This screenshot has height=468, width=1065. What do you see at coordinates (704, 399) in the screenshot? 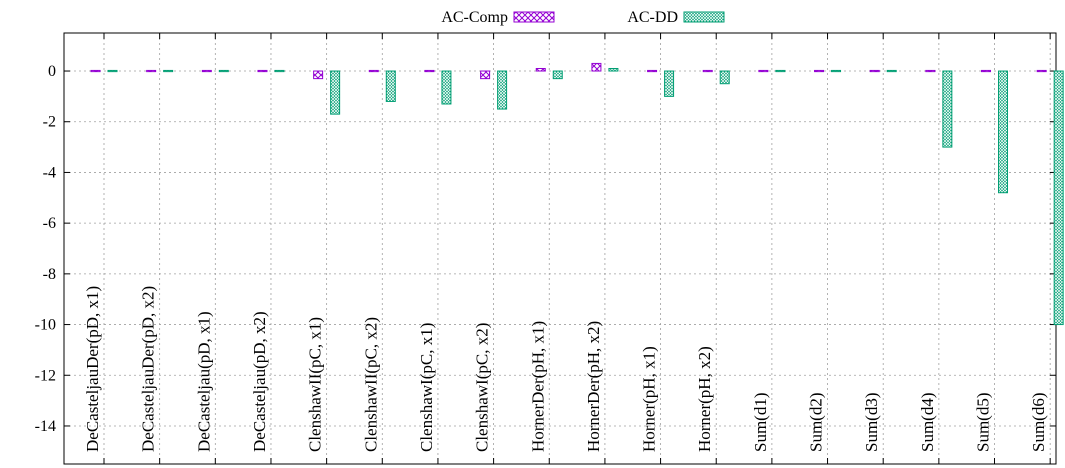
I see `category-label: Horner(pH, x2)` at bounding box center [704, 399].